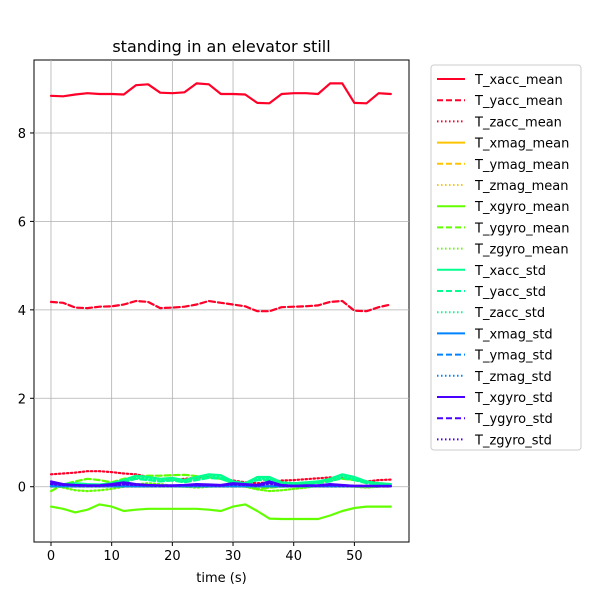  What do you see at coordinates (518, 80) in the screenshot?
I see `legend-label: T_xacc_mean` at bounding box center [518, 80].